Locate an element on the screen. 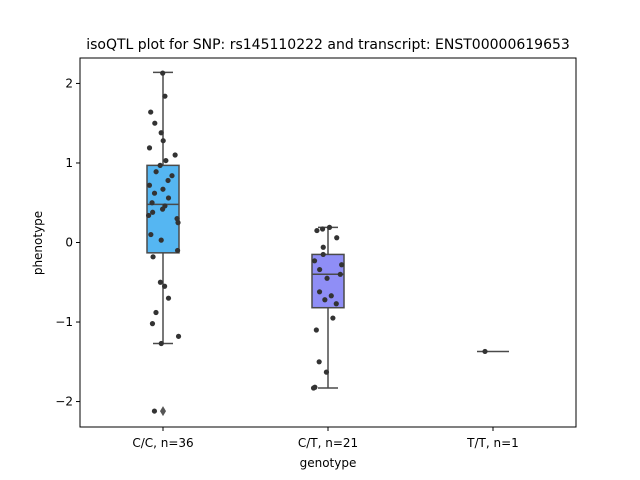  y-tick-label: 0 is located at coordinates (69, 243).